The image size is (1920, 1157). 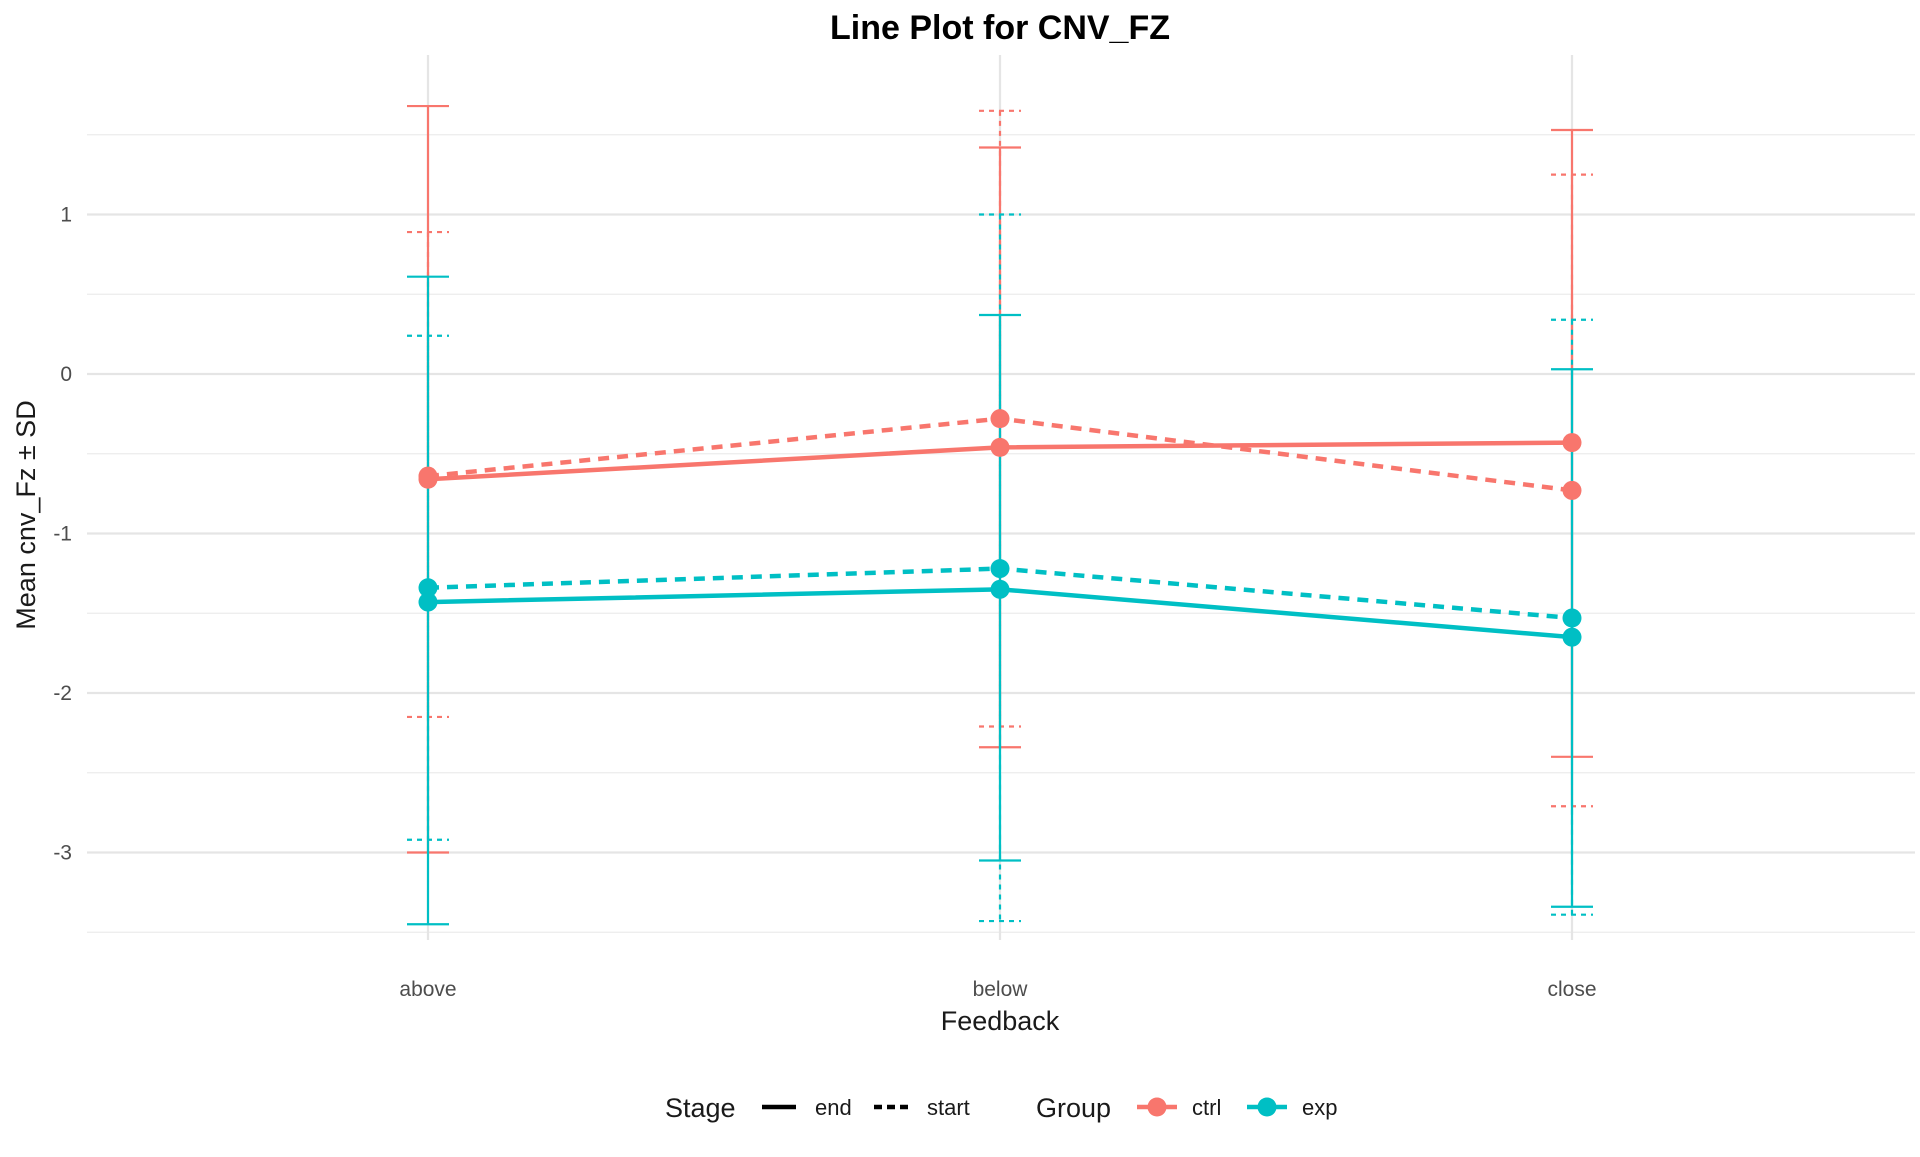 What do you see at coordinates (700, 1108) in the screenshot?
I see `legend-stage-title: Stage` at bounding box center [700, 1108].